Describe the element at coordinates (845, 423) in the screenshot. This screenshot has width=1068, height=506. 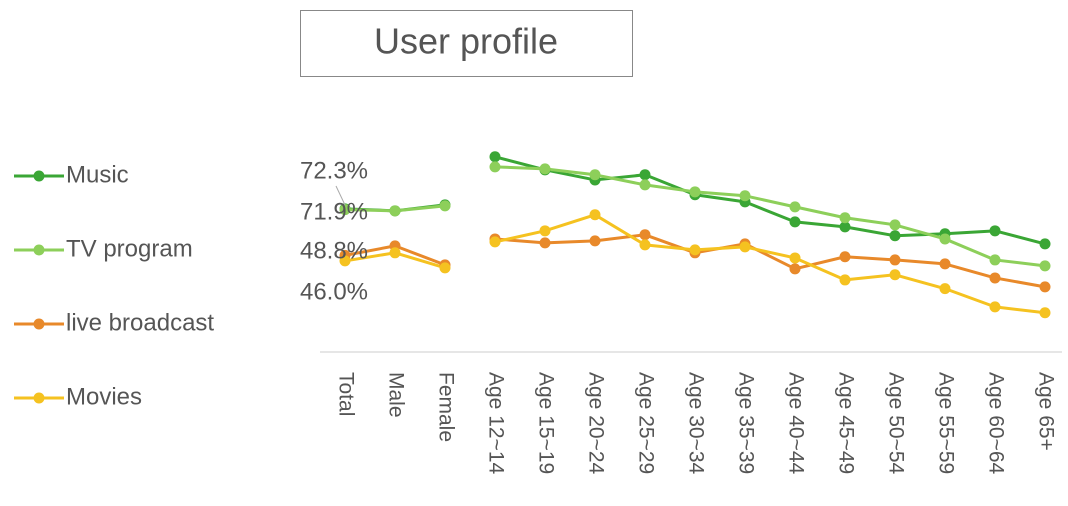
I see `x-tick-label: Age 45~49` at that location.